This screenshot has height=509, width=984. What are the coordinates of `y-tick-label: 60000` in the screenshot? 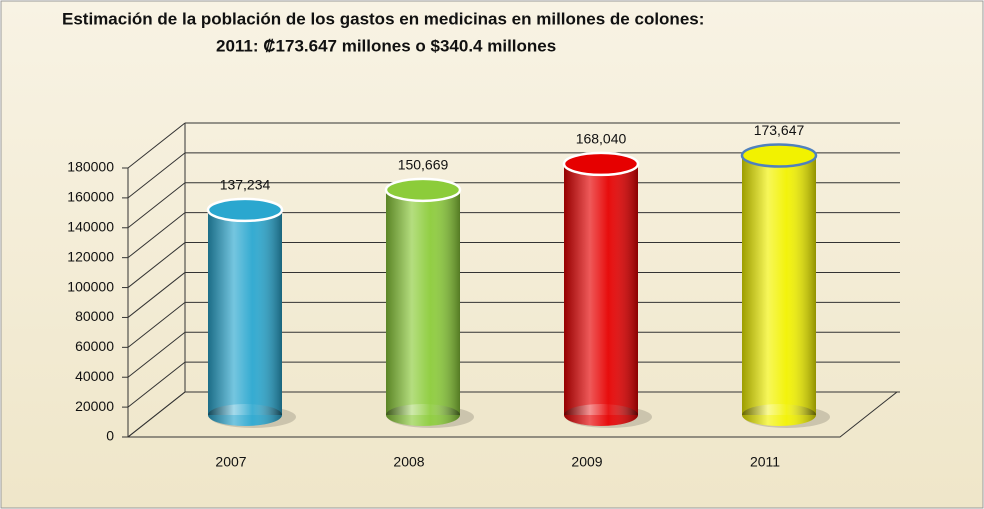 It's located at (94, 346).